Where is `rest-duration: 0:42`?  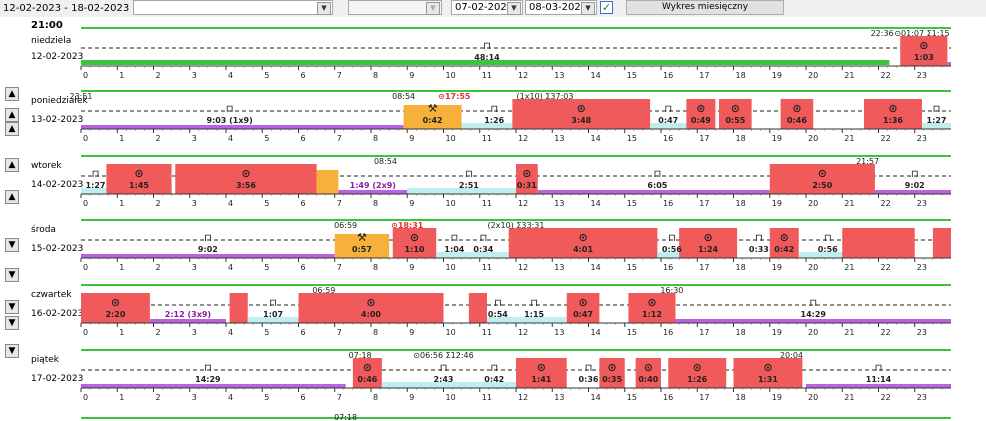
rest-duration: 0:42 is located at coordinates (494, 379).